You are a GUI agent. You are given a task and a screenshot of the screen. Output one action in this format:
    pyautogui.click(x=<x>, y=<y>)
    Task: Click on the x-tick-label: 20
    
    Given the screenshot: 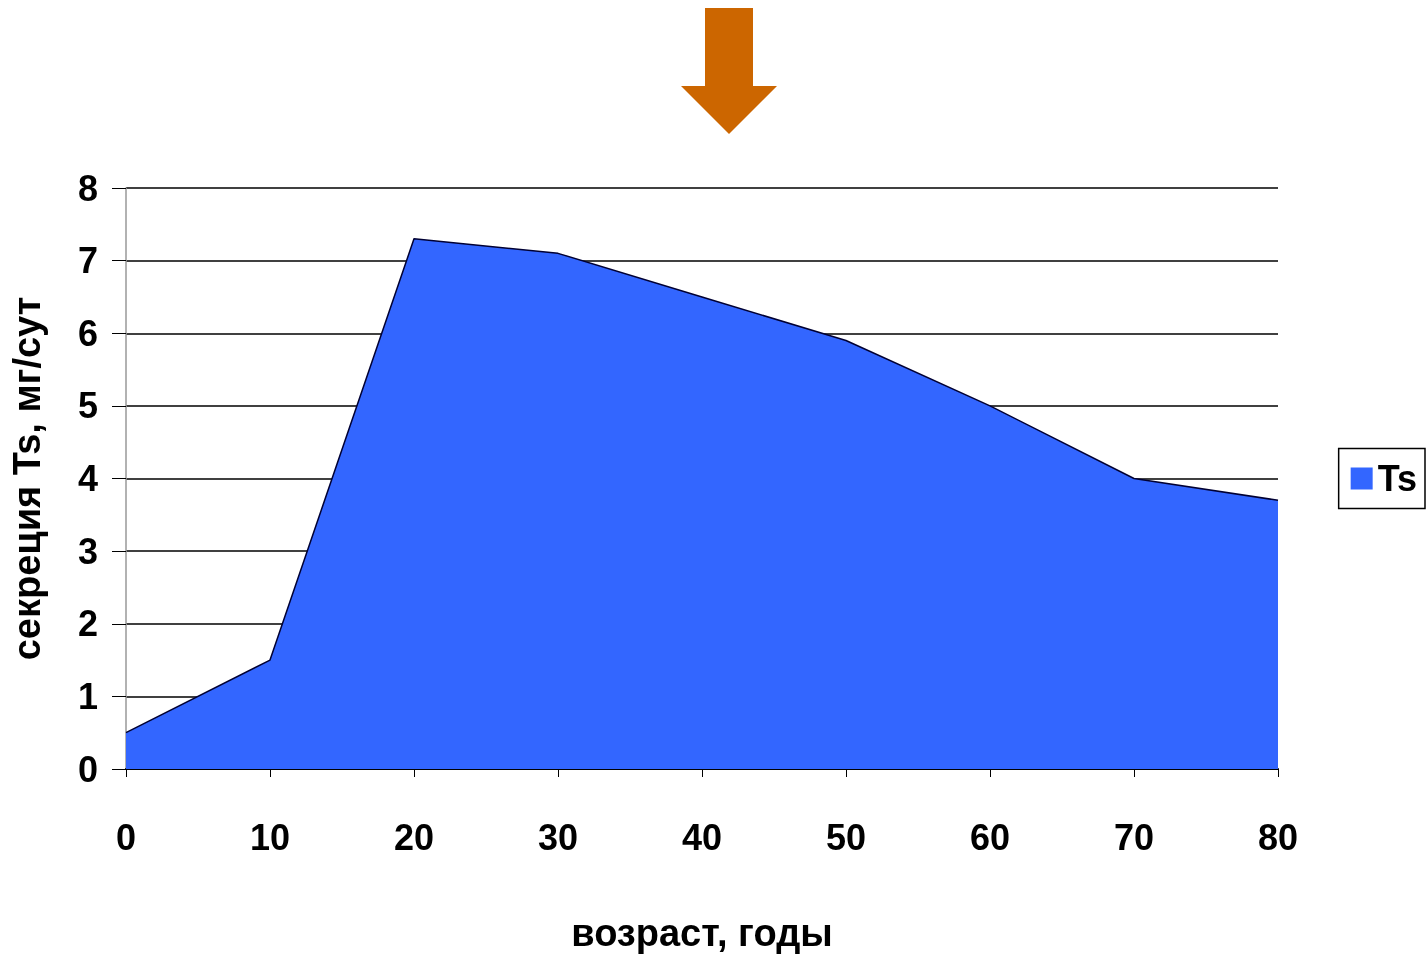 What is the action you would take?
    pyautogui.click(x=414, y=837)
    